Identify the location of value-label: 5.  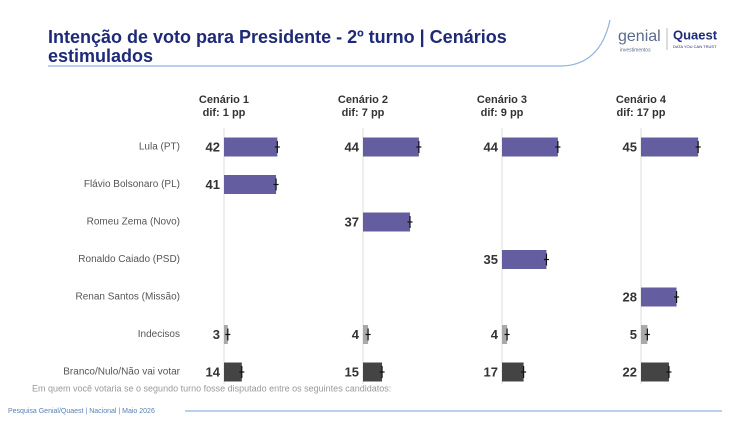
(633, 334).